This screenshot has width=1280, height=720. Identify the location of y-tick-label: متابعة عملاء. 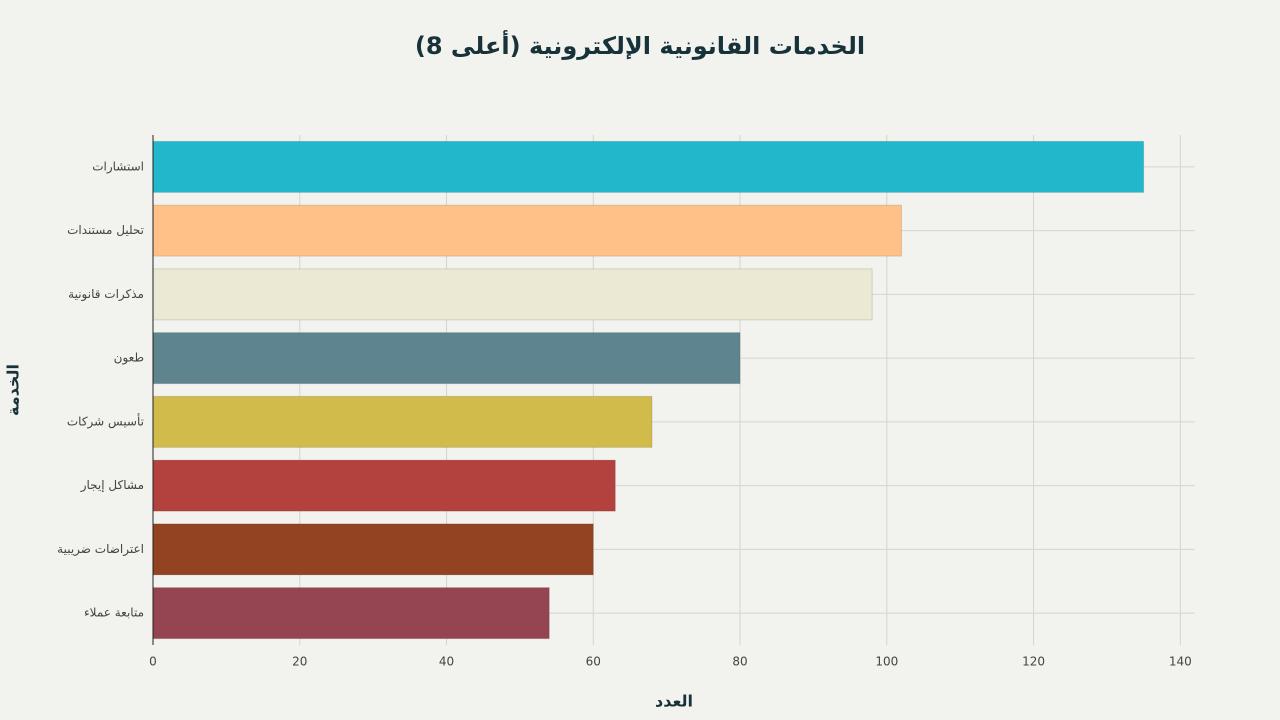
(114, 613).